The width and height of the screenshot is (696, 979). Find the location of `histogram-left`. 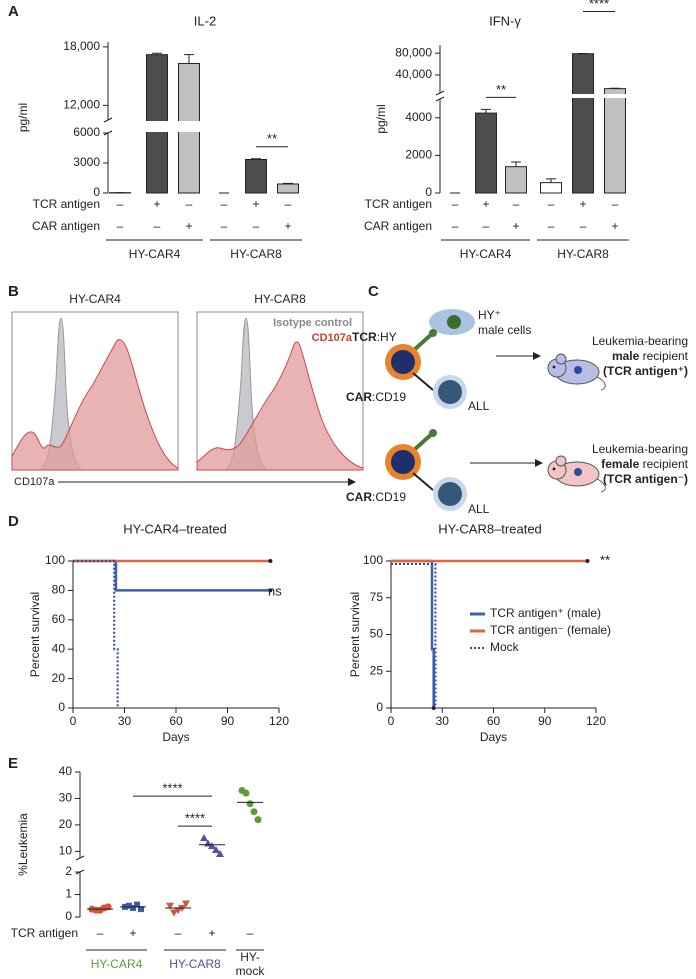

histogram-left is located at coordinates (95, 394).